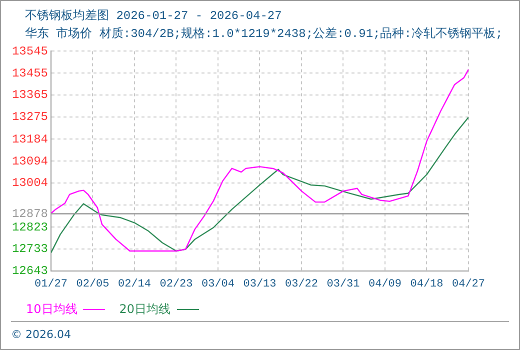  What do you see at coordinates (30, 227) in the screenshot?
I see `y-tick-label: 12823` at bounding box center [30, 227].